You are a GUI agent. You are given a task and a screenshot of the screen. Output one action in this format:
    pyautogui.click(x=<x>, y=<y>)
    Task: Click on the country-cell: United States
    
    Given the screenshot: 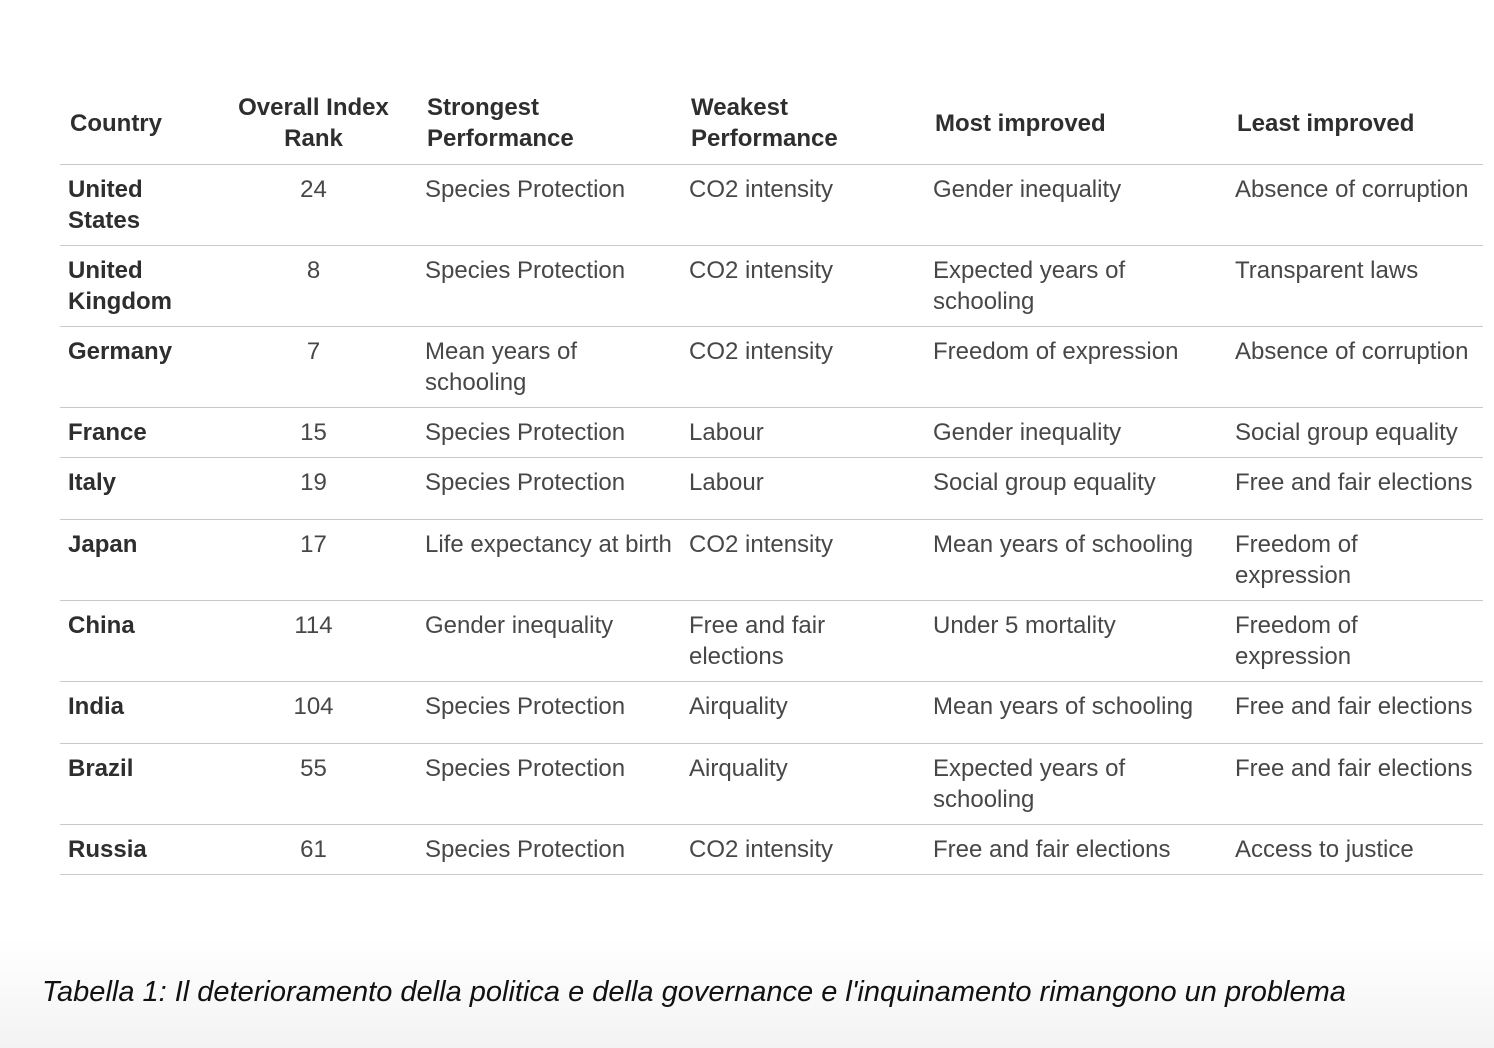 What is the action you would take?
    pyautogui.click(x=135, y=205)
    